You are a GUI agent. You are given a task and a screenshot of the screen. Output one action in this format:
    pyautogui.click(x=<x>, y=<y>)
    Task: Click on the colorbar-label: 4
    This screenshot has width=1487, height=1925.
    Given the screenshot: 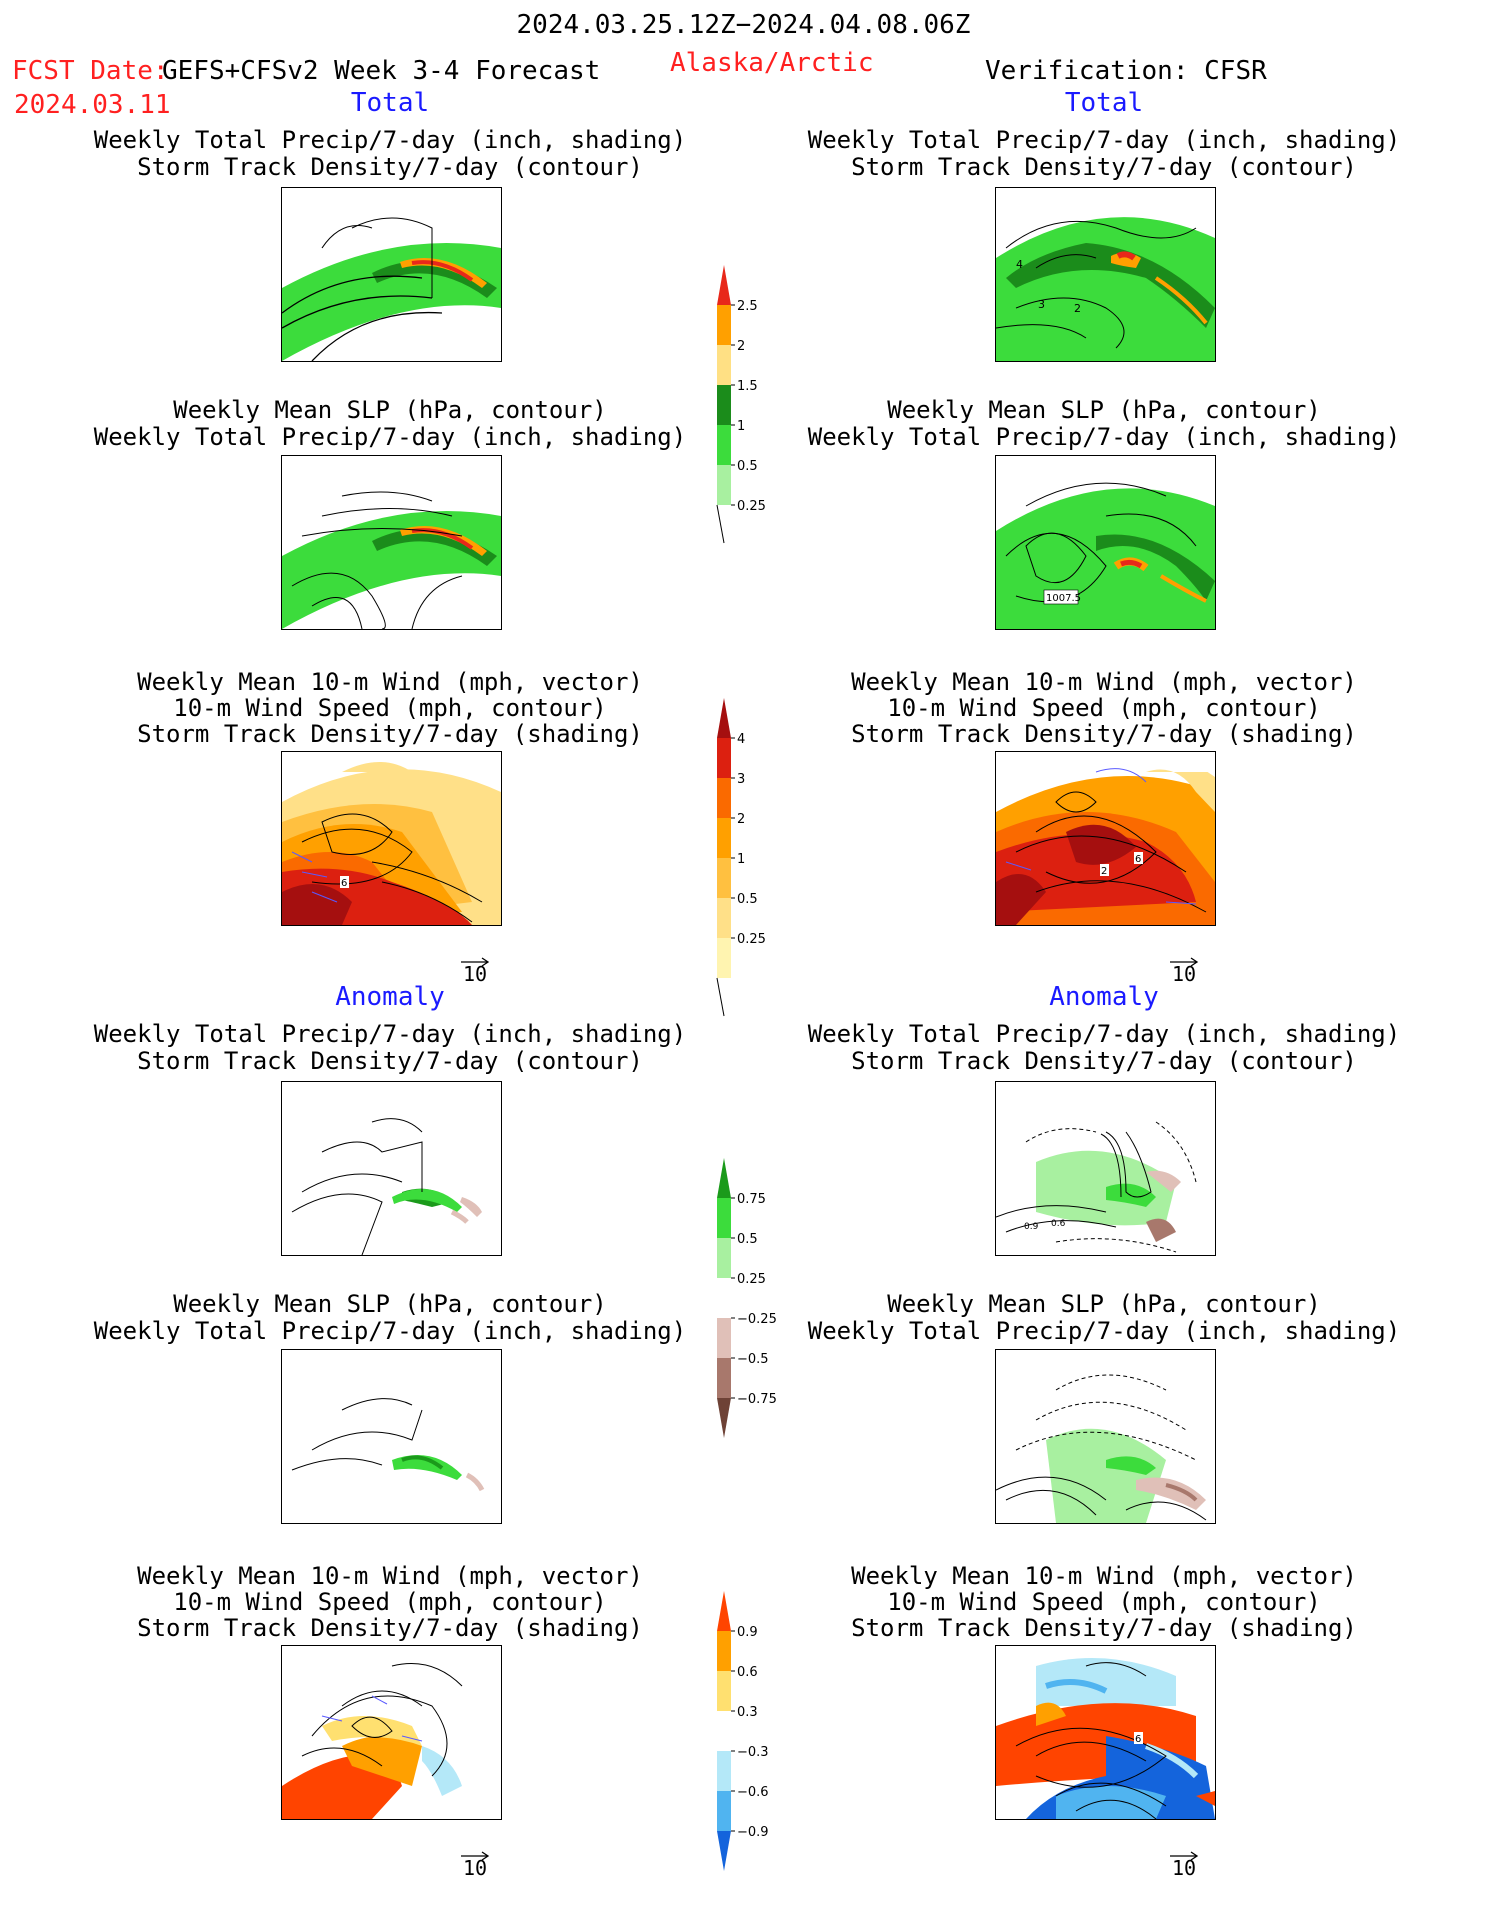 What is the action you would take?
    pyautogui.click(x=741, y=739)
    